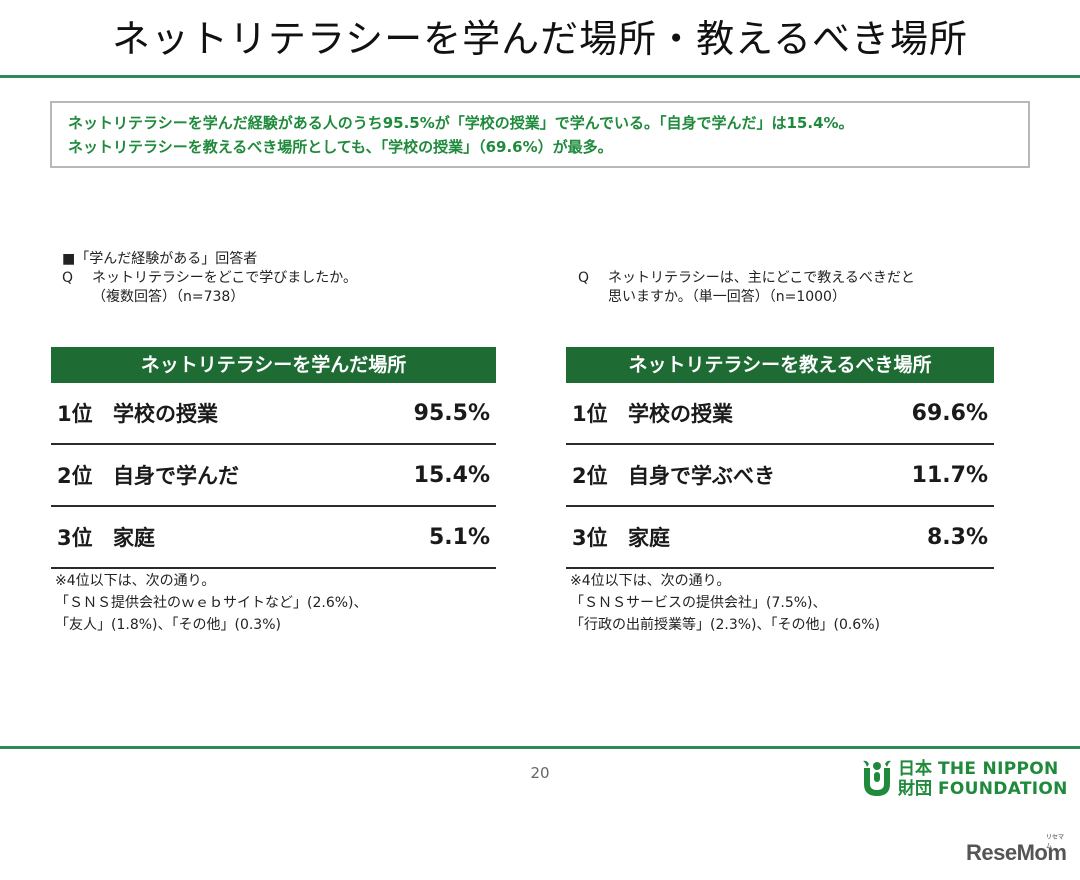  Describe the element at coordinates (168, 625) in the screenshot. I see `note-line: 「友人」(1.8%)、「その他」(0.3%)` at that location.